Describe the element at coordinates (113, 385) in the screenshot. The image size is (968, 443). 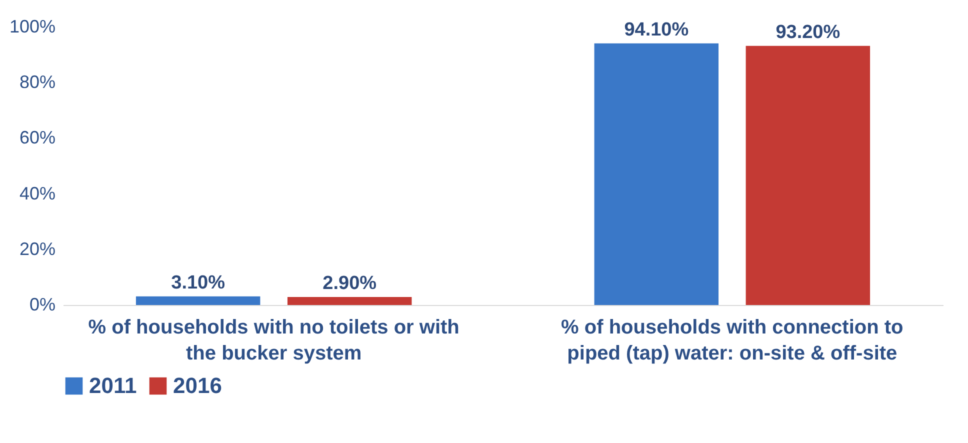
I see `legend-label: 2011` at that location.